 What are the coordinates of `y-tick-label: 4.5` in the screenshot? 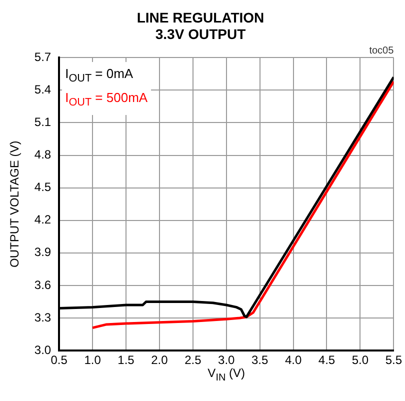 It's located at (43, 187).